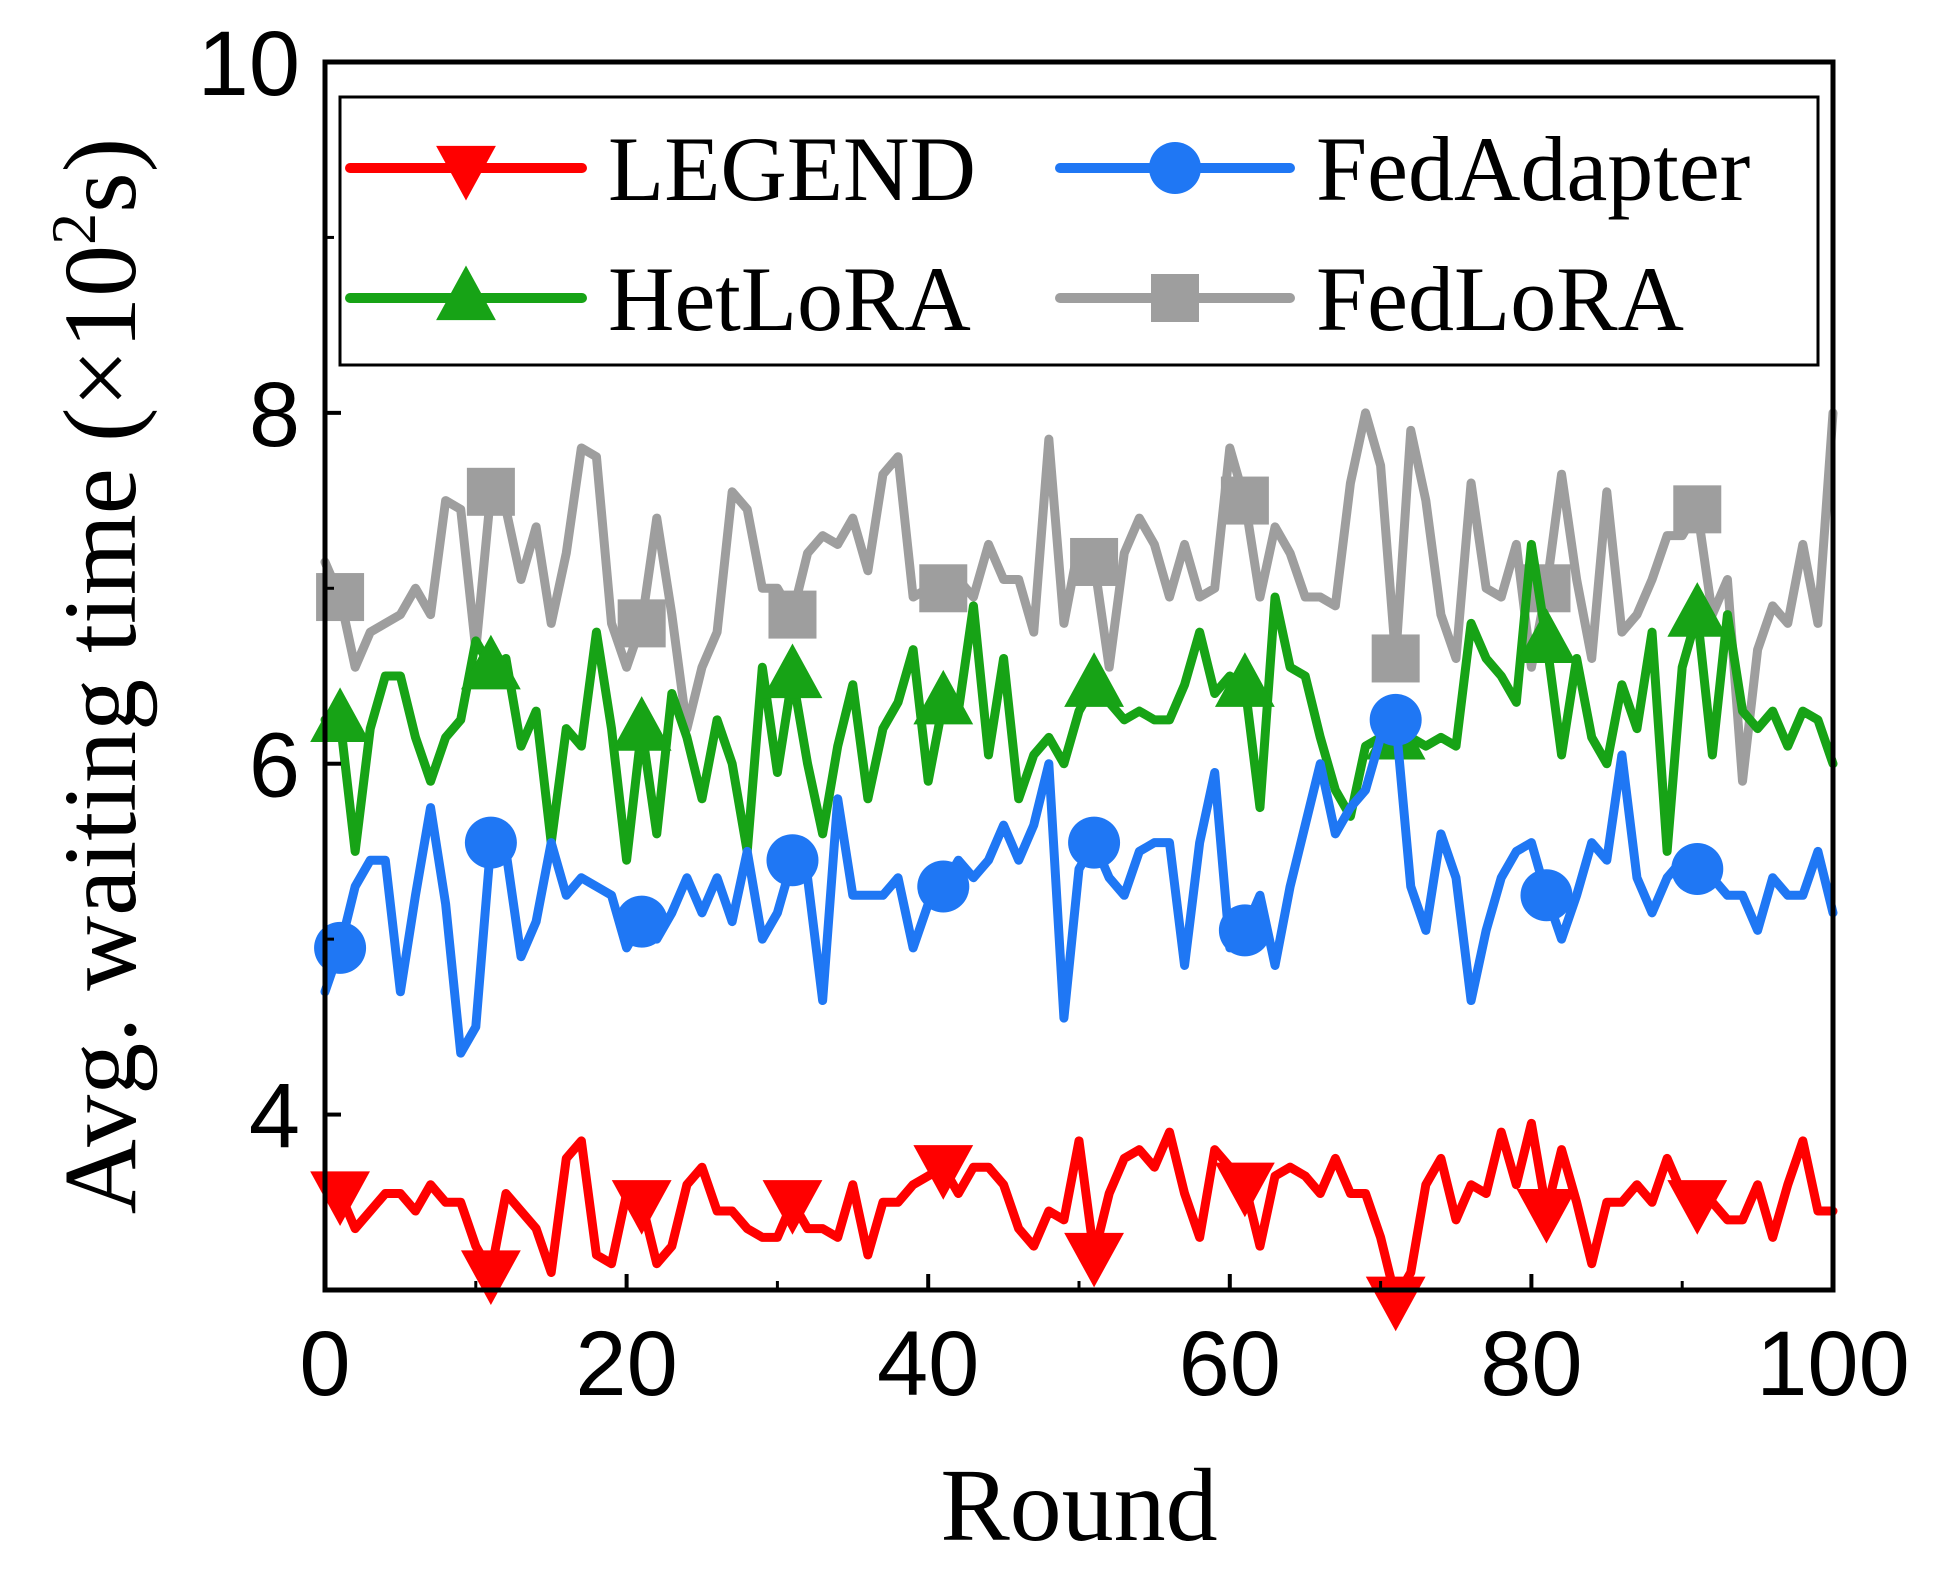  What do you see at coordinates (1079, 1211) in the screenshot?
I see `series-line-legend` at bounding box center [1079, 1211].